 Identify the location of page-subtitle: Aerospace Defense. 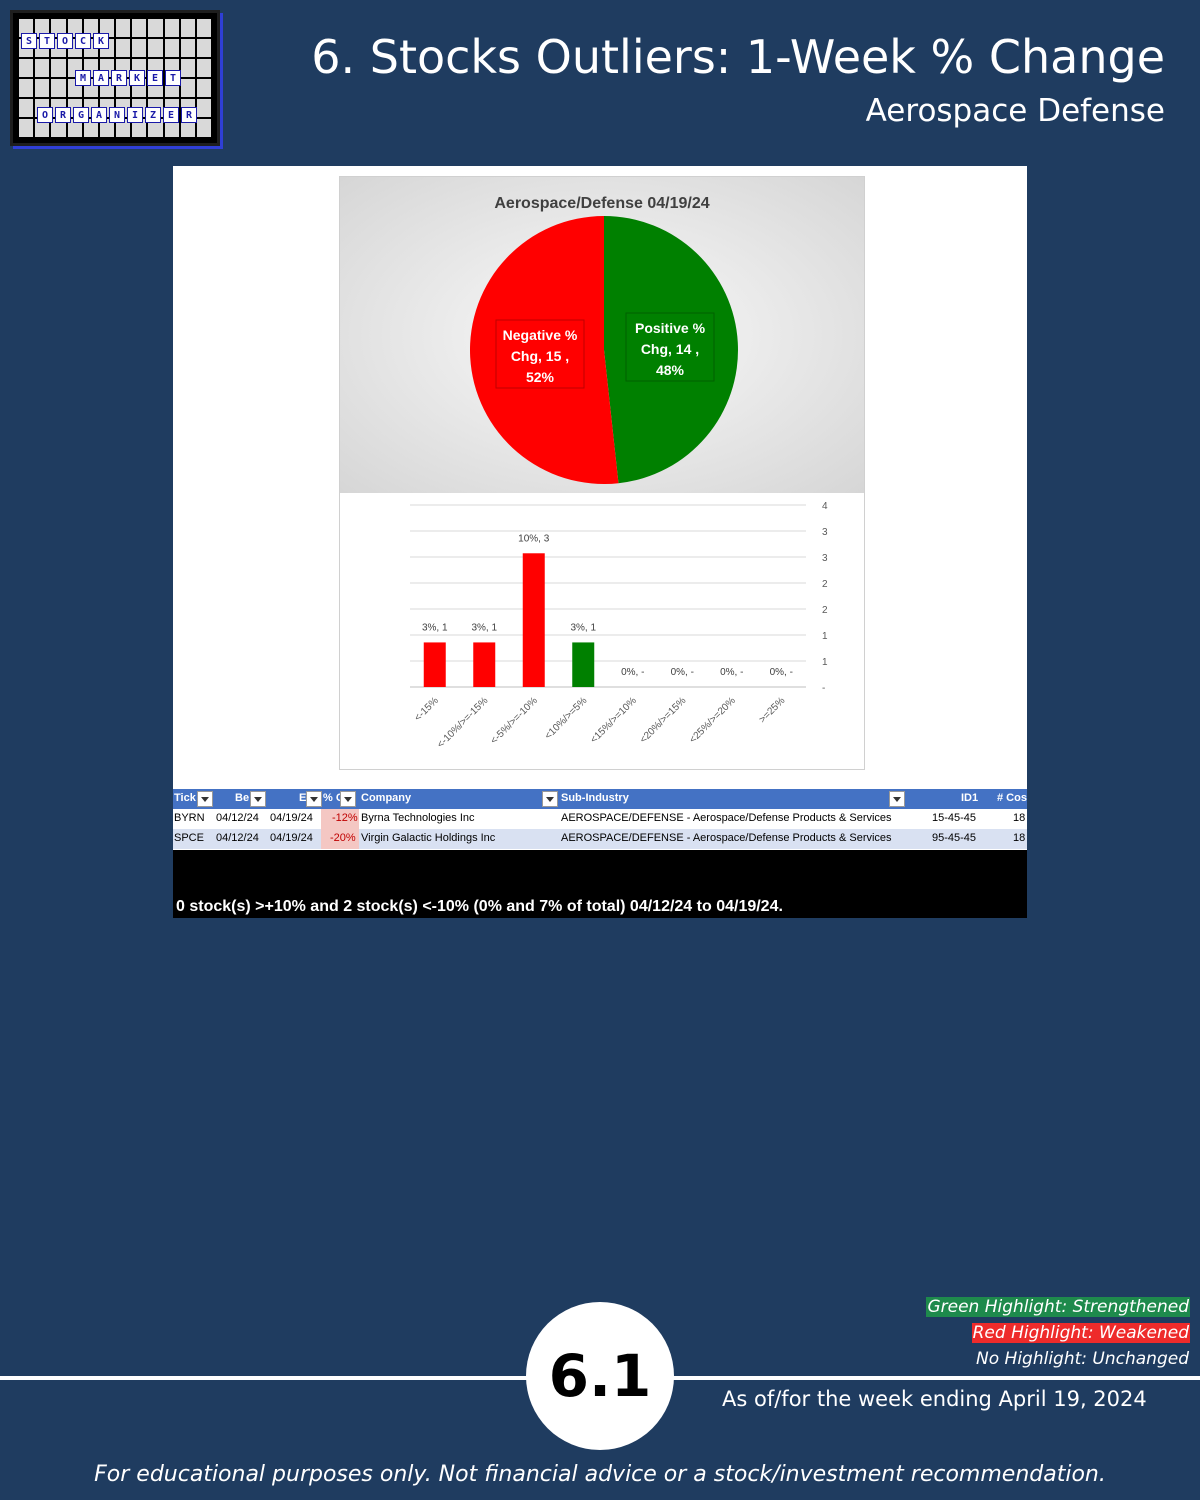
(1015, 111).